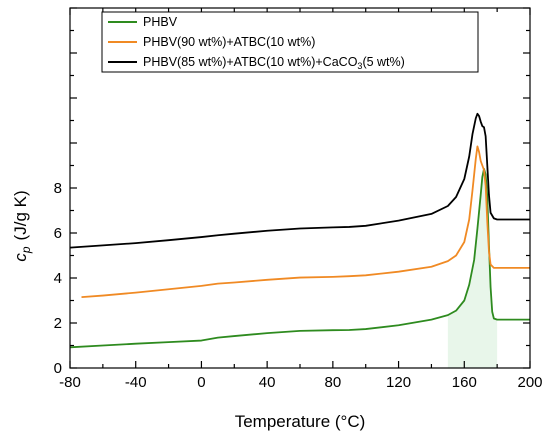  I want to click on legend-label-3-subscript: 3, so click(359, 66).